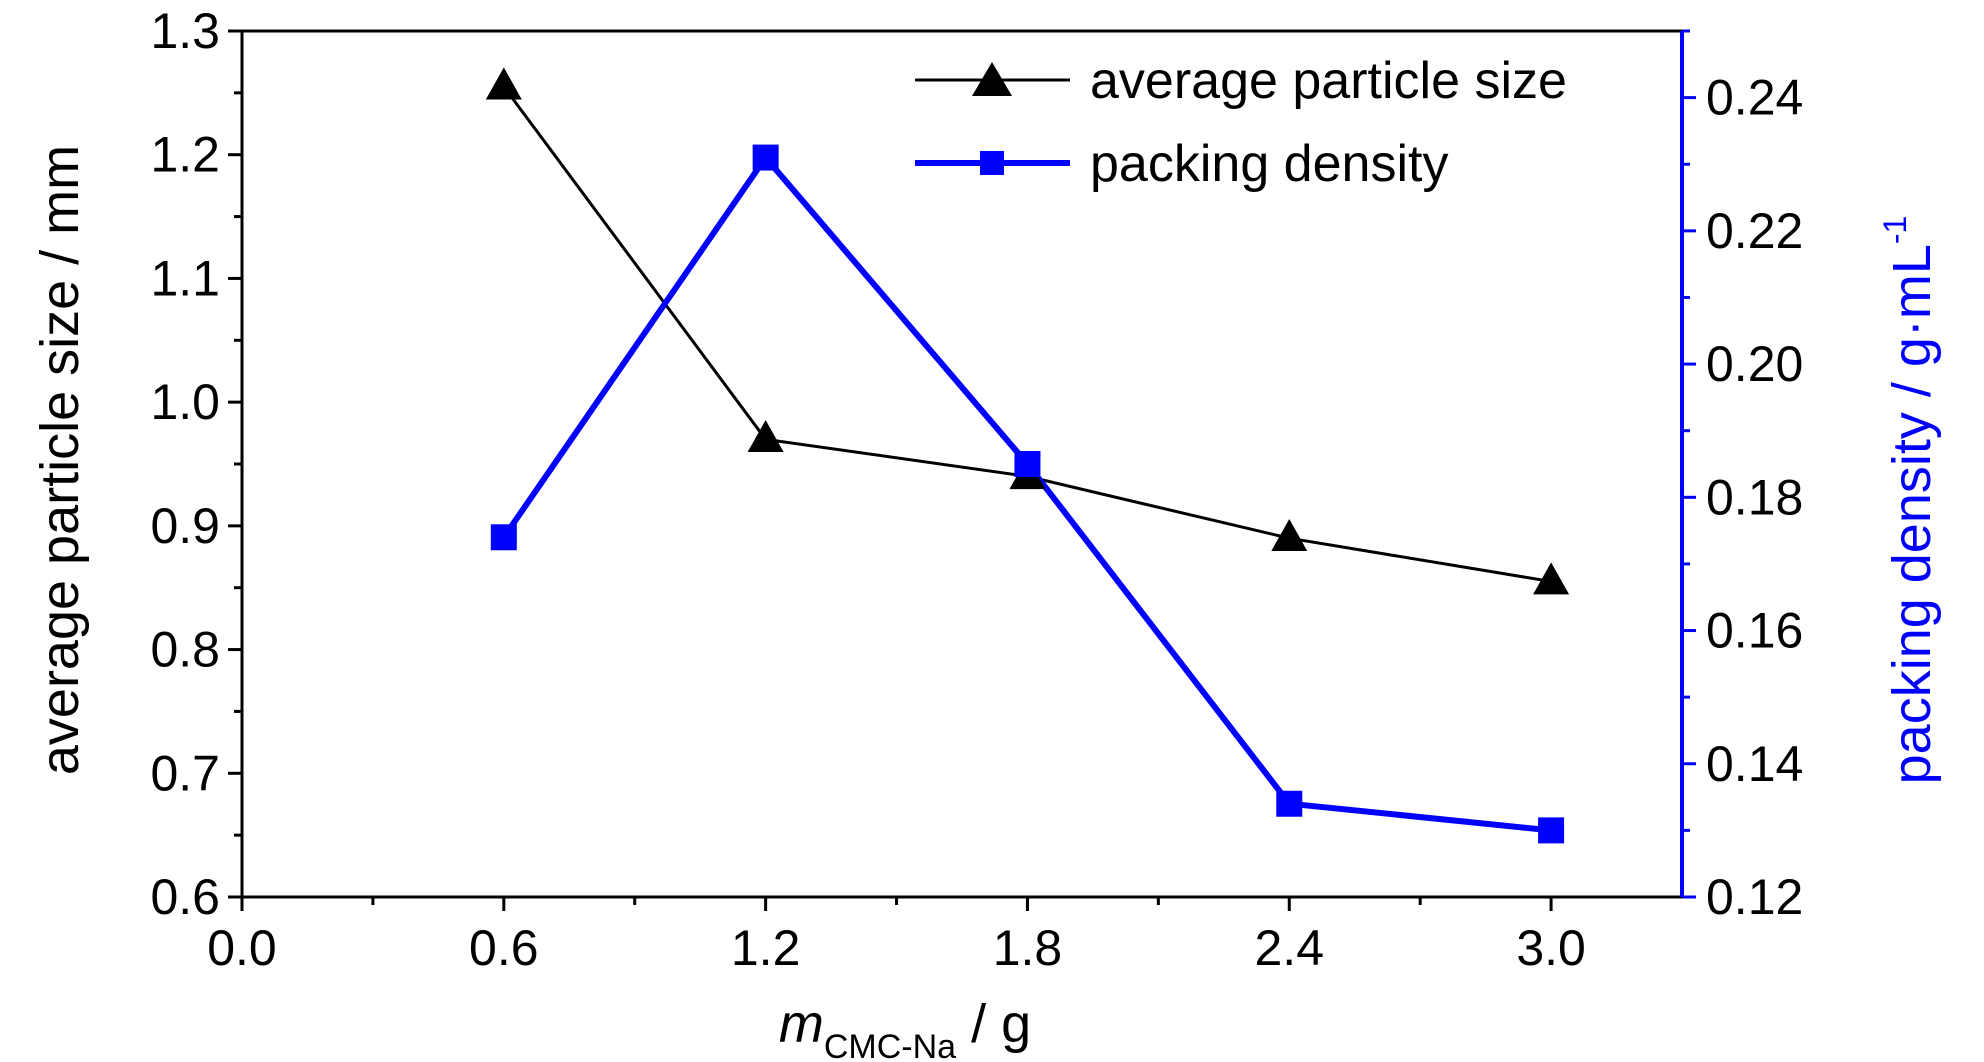  What do you see at coordinates (993, 1024) in the screenshot?
I see `x-axis-title-rest: / g` at bounding box center [993, 1024].